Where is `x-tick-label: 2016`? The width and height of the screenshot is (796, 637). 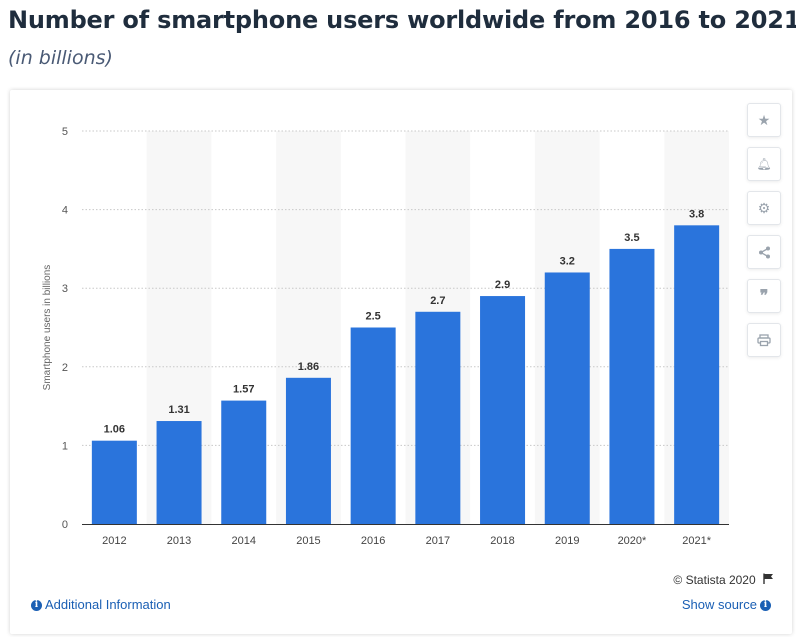 x-tick-label: 2016 is located at coordinates (373, 541).